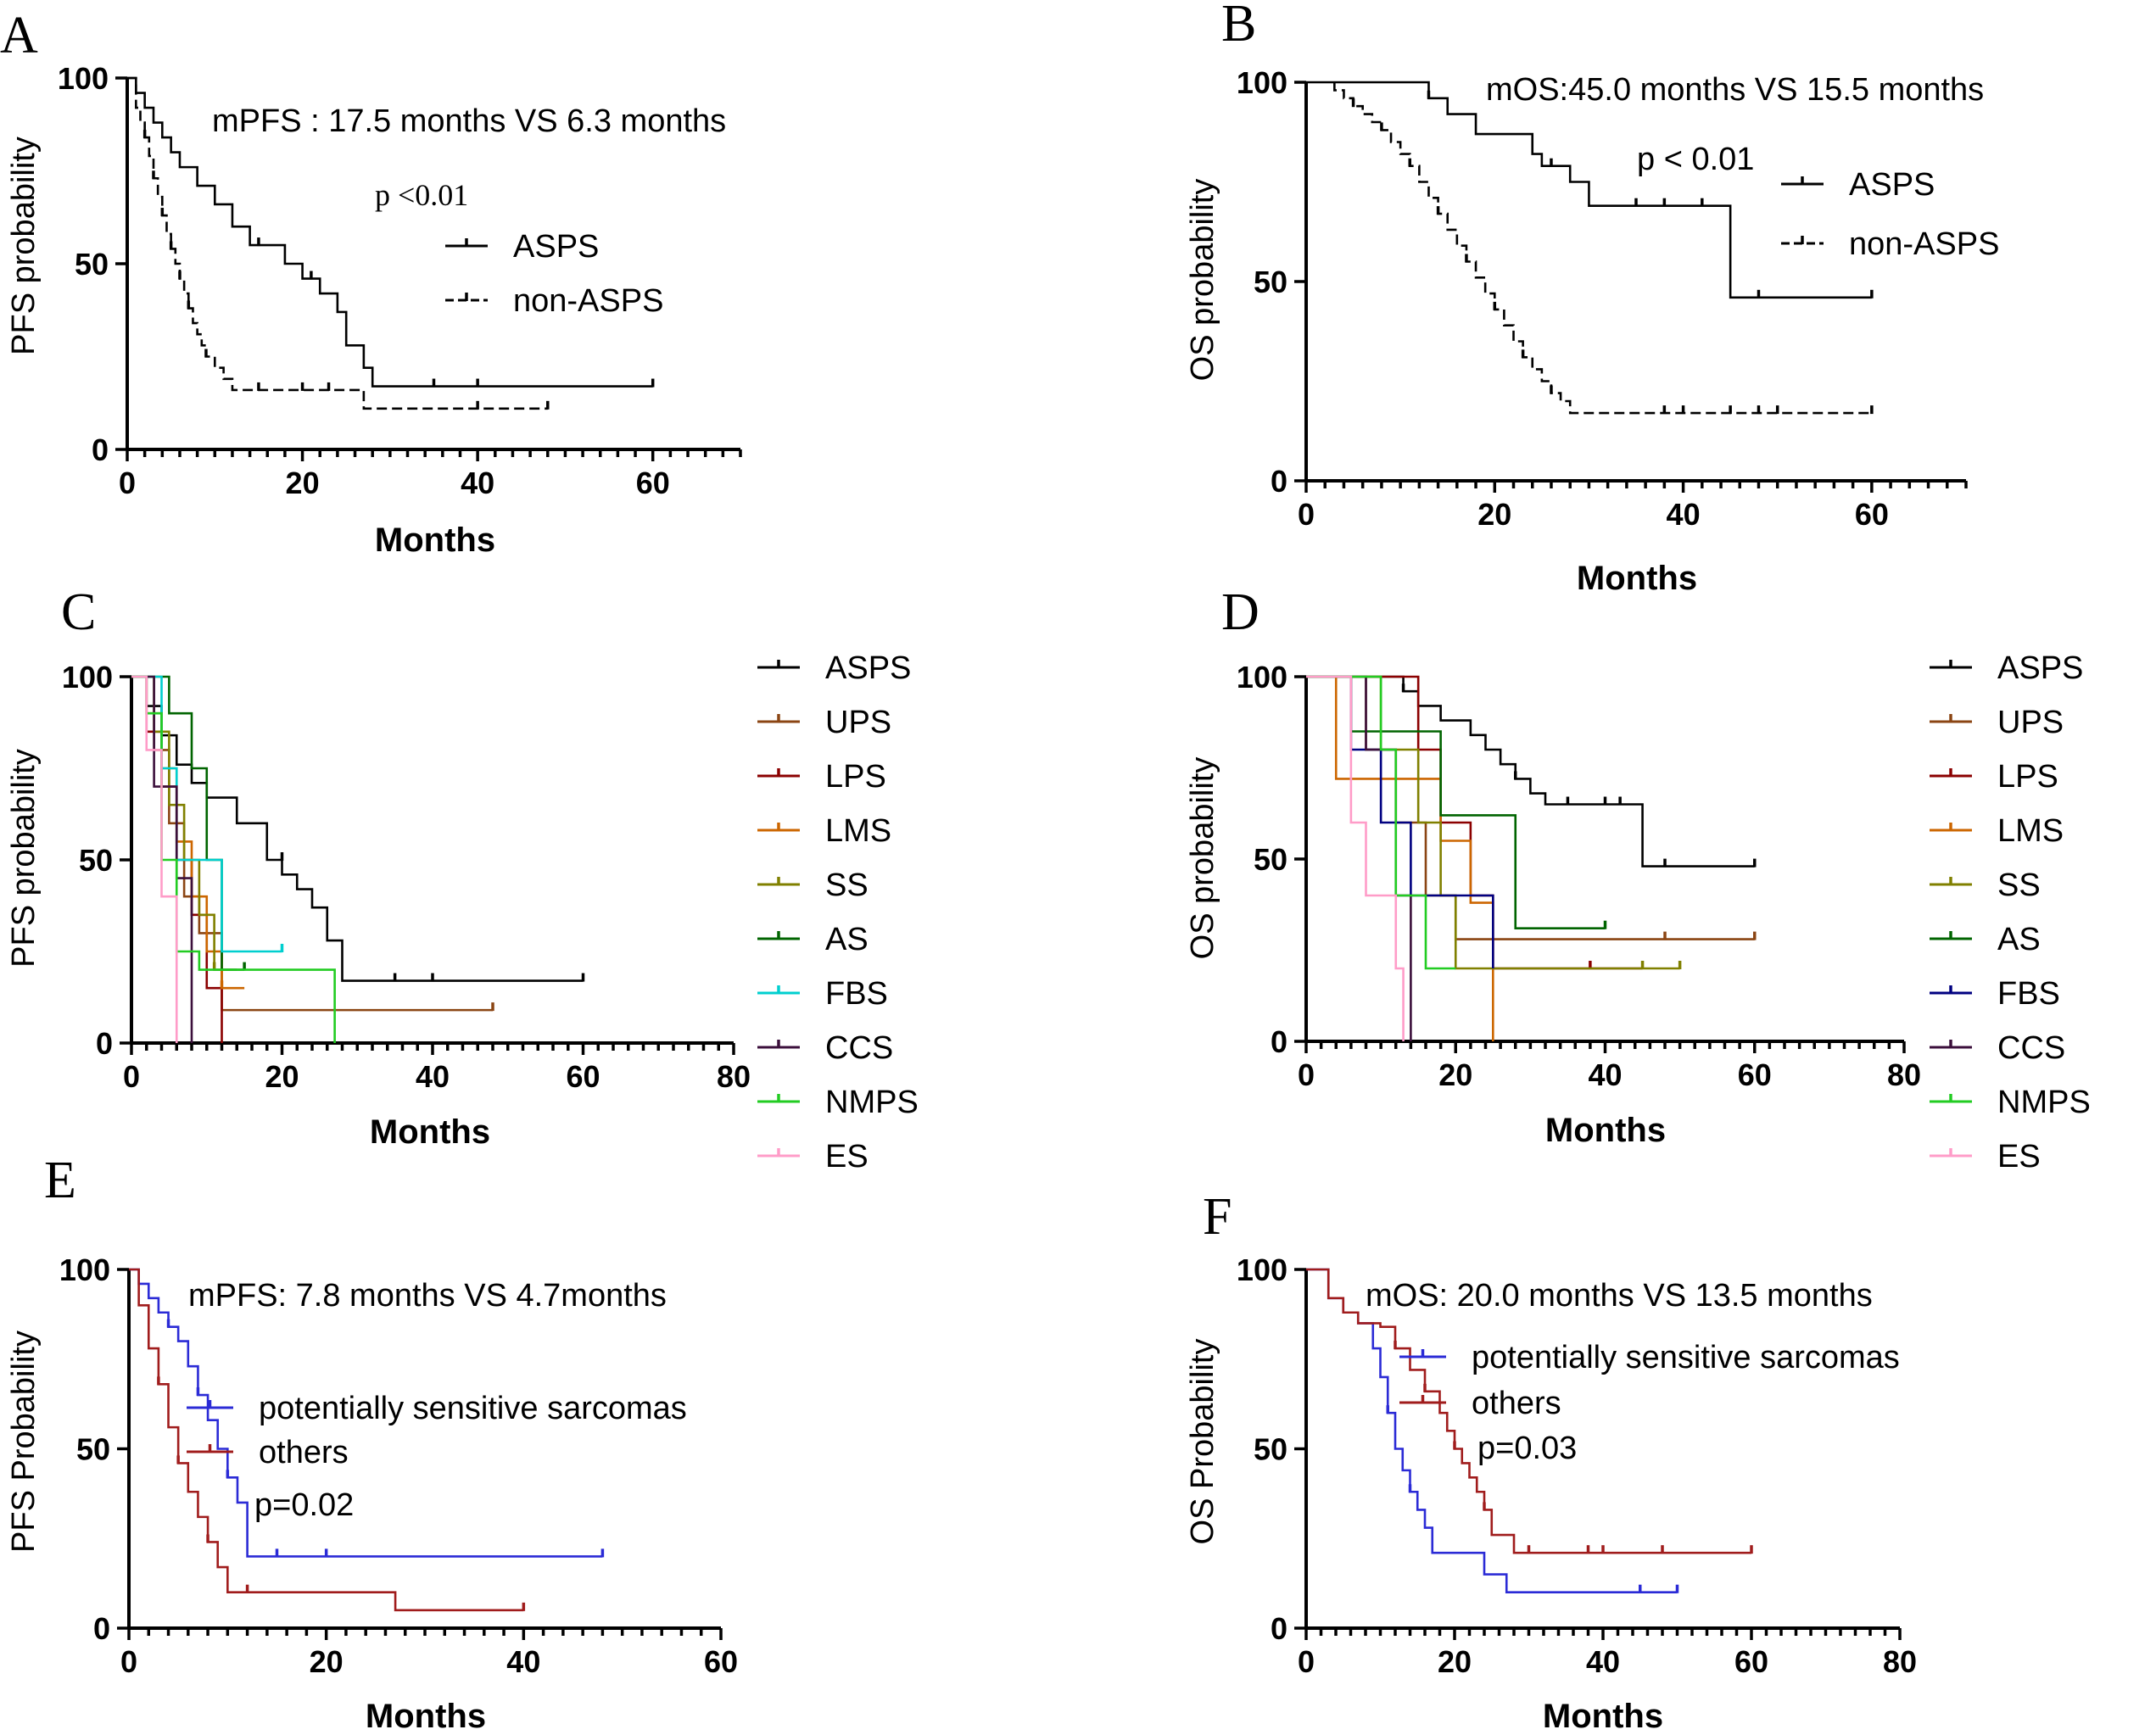 Image resolution: width=2156 pixels, height=1735 pixels. I want to click on panel-c-legend: ASPS UPS LPS LMS SS AS FBS CCS NMPS ES, so click(838, 912).